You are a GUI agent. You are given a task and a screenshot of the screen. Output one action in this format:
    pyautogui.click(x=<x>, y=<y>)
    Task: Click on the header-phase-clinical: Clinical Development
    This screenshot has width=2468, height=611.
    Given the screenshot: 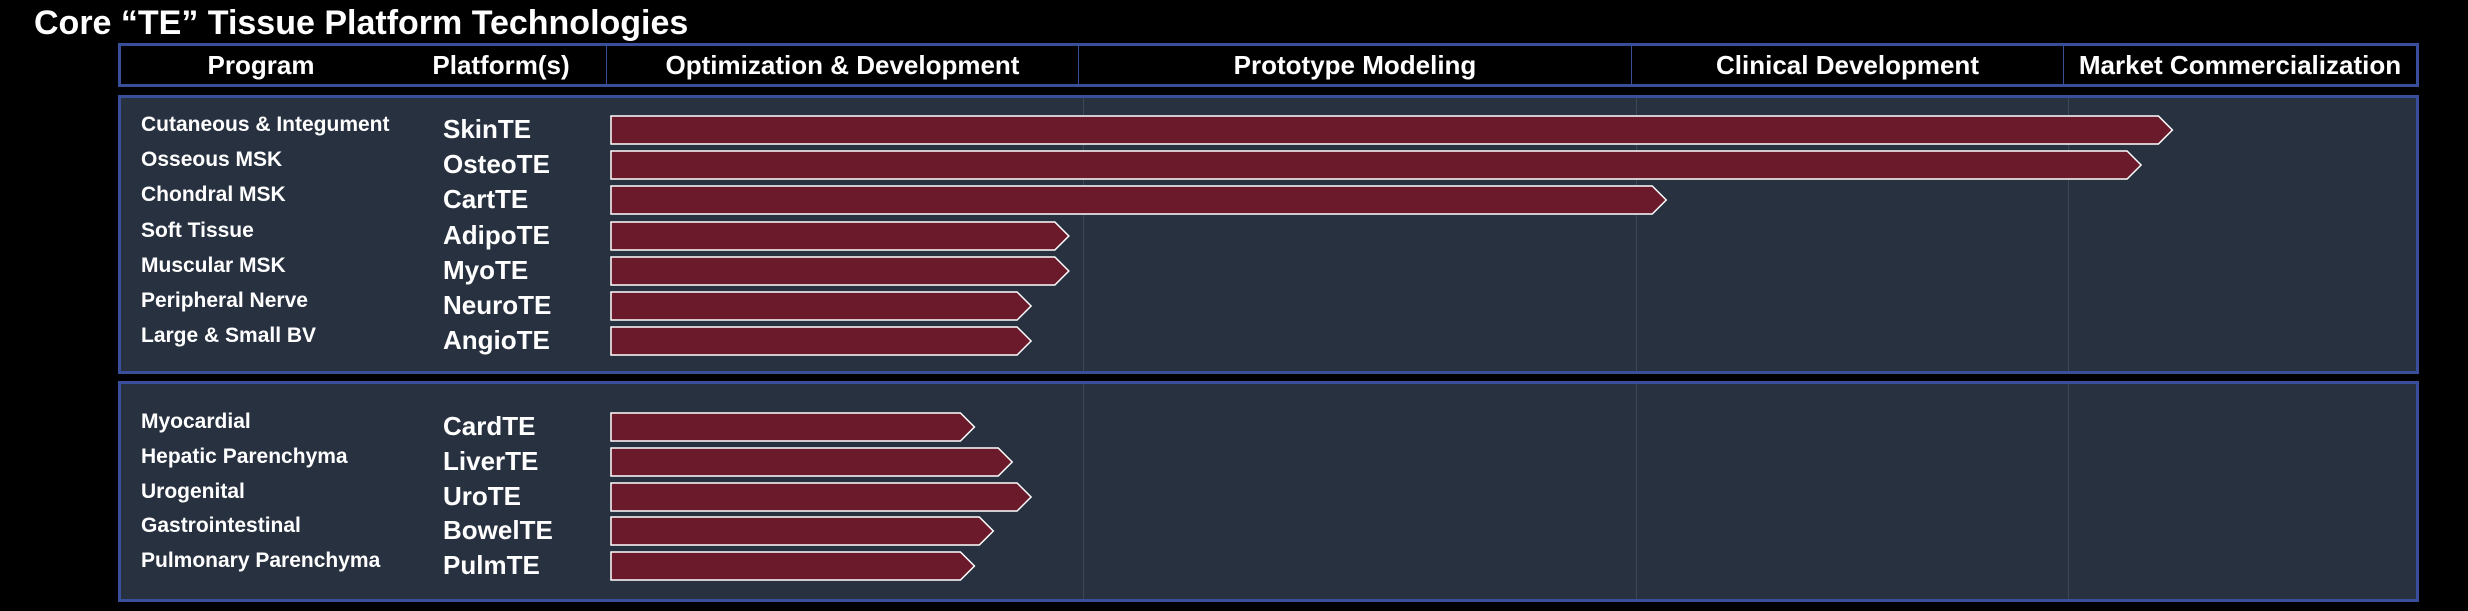 What is the action you would take?
    pyautogui.click(x=1847, y=65)
    